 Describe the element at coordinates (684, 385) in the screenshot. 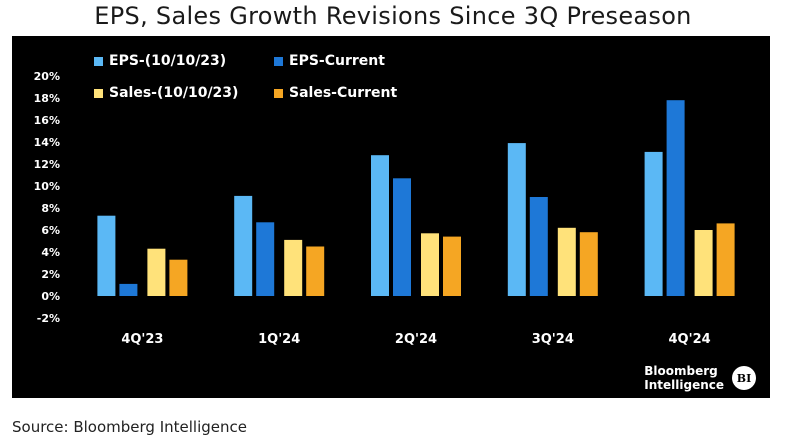

I see `brand-line-2: Intelligence` at that location.